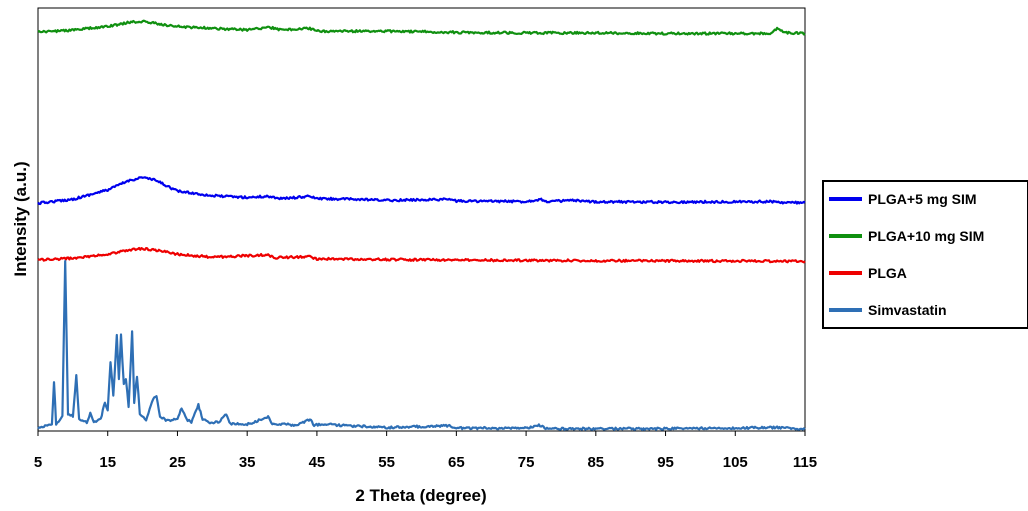 Image resolution: width=1028 pixels, height=511 pixels. What do you see at coordinates (425, 451) in the screenshot?
I see `x-axis: 5 15 25 35 45 55 65 75 85 95 105 115` at bounding box center [425, 451].